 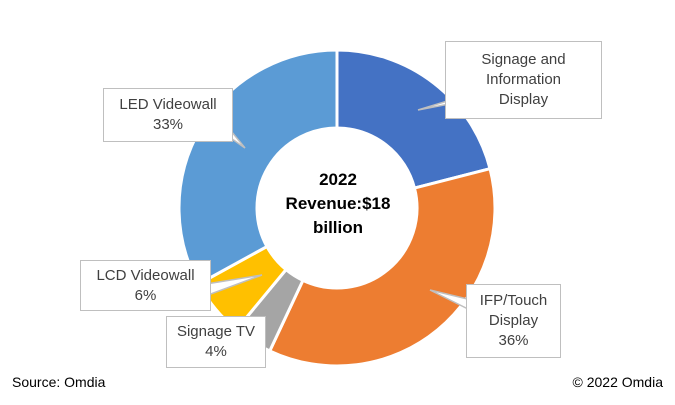 What do you see at coordinates (523, 59) in the screenshot?
I see `label-line: Signage and` at bounding box center [523, 59].